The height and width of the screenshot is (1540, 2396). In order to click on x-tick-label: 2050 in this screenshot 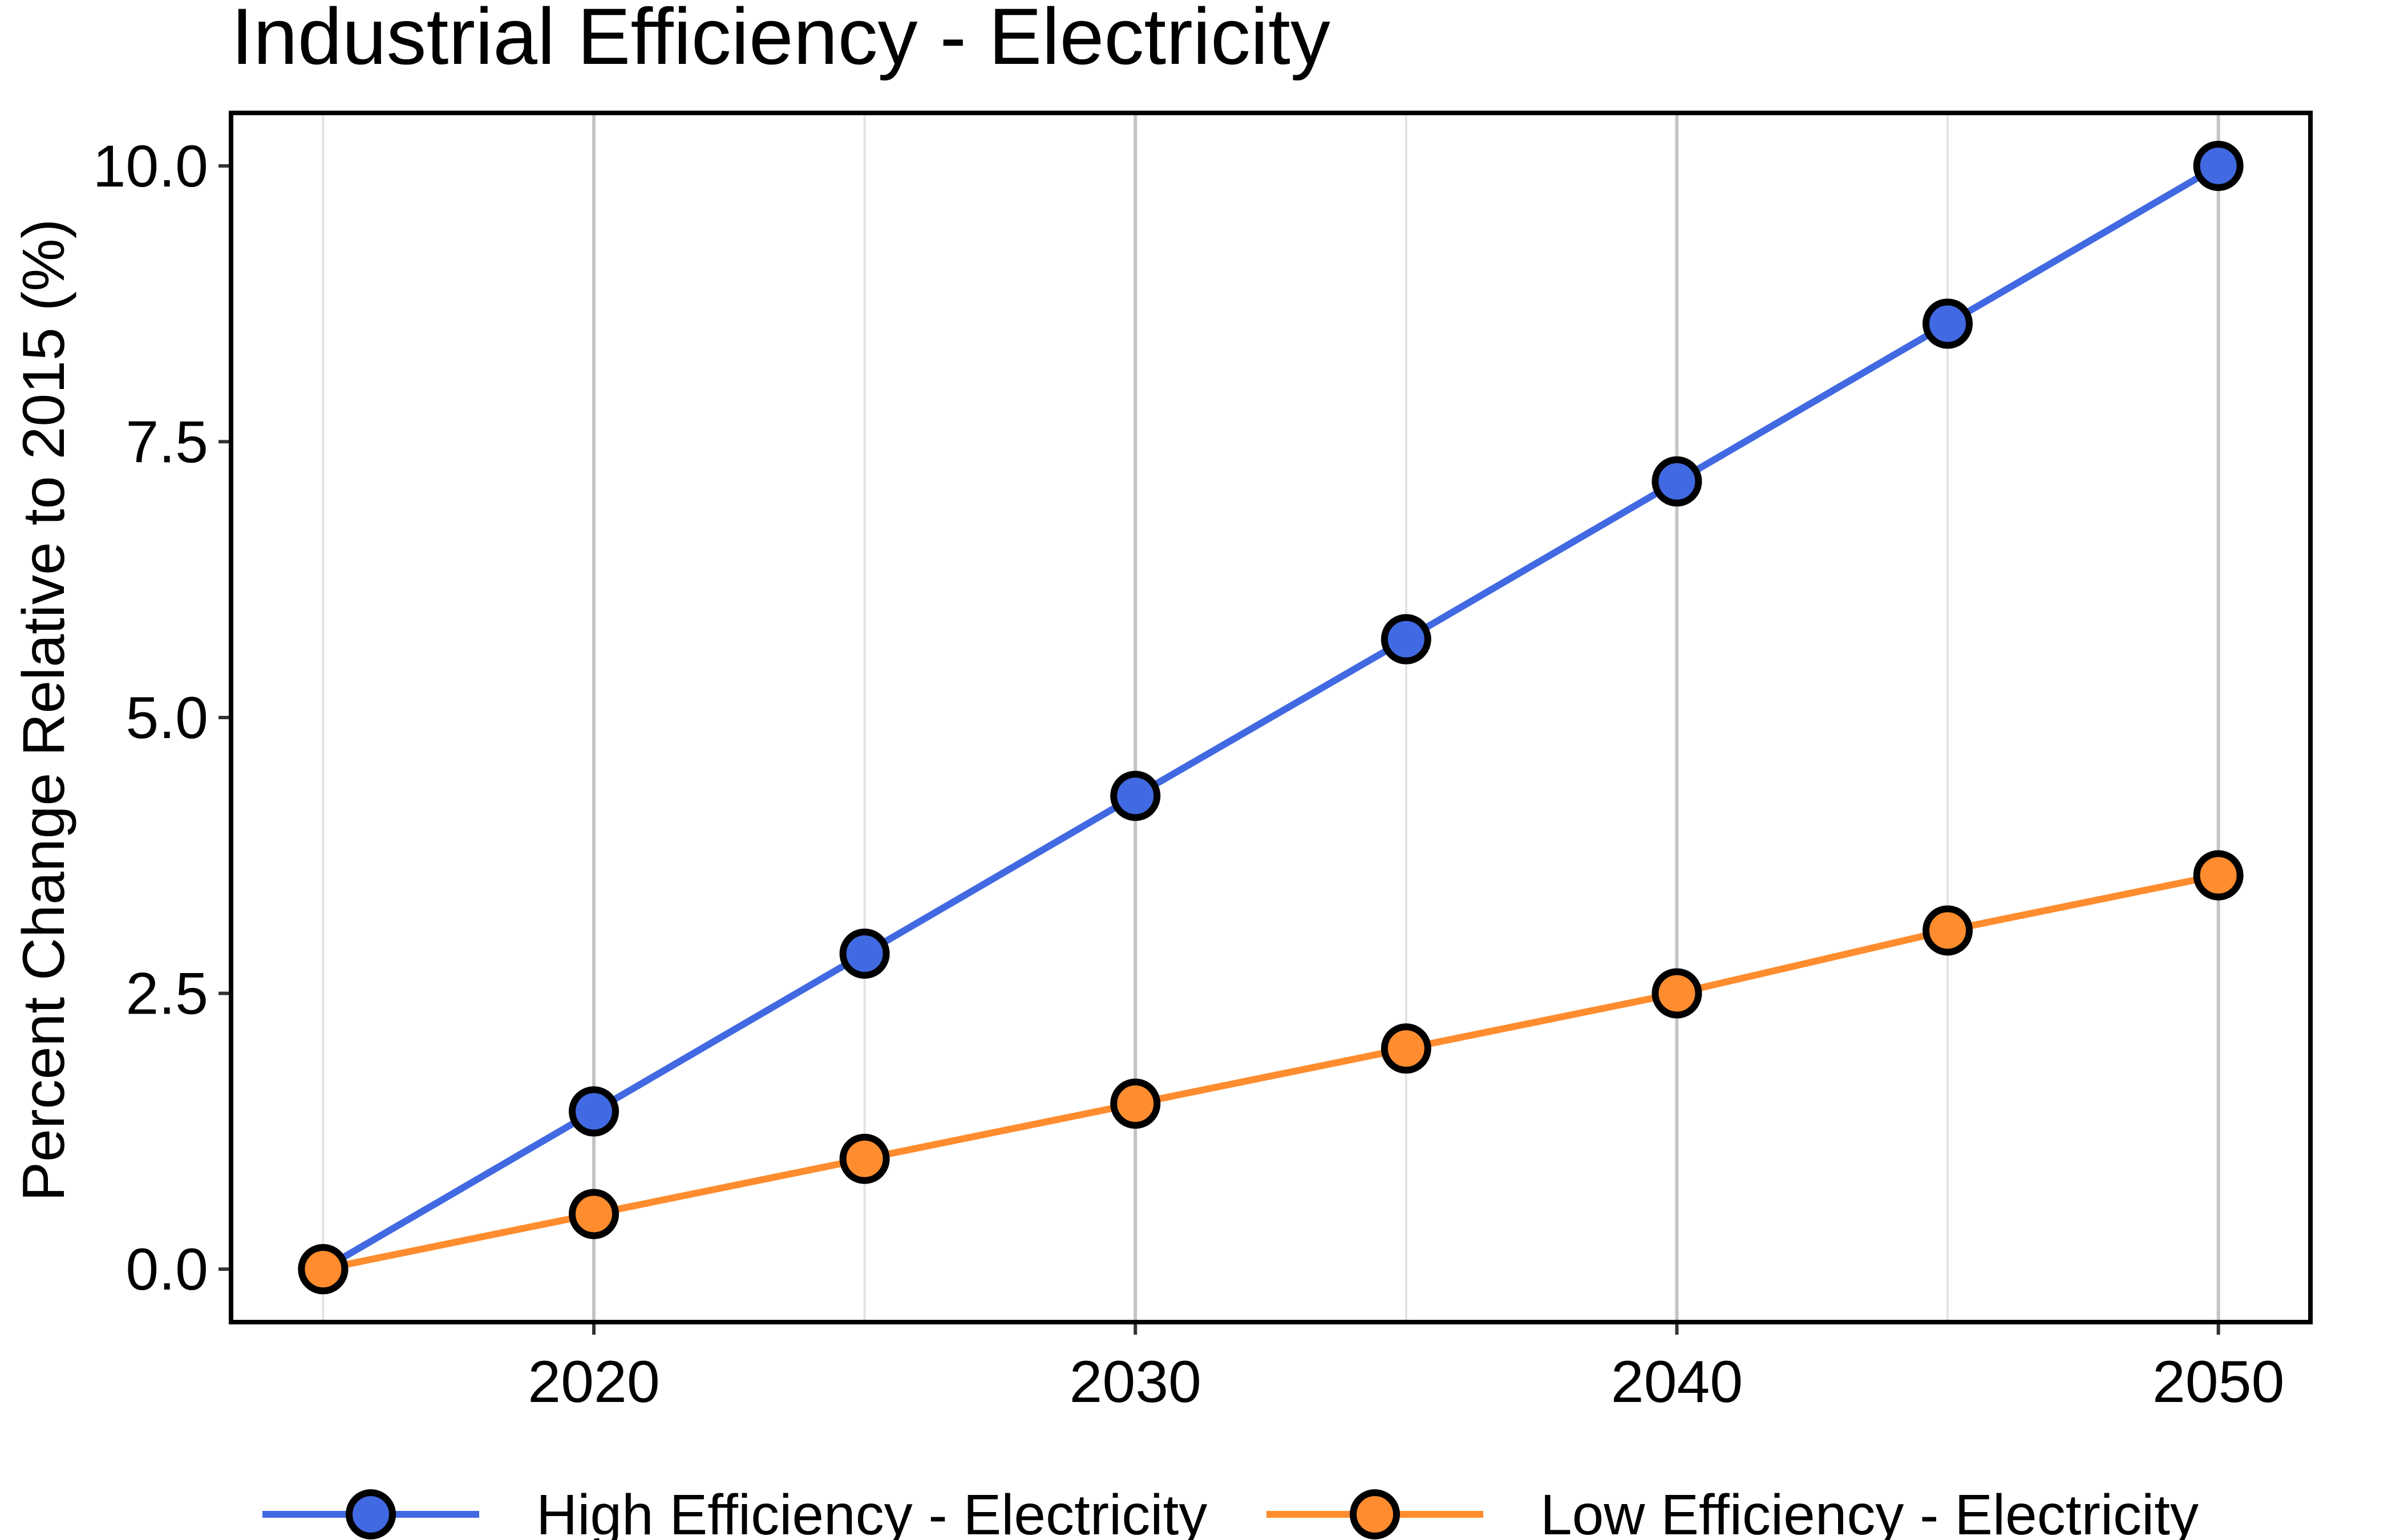, I will do `click(2218, 1382)`.